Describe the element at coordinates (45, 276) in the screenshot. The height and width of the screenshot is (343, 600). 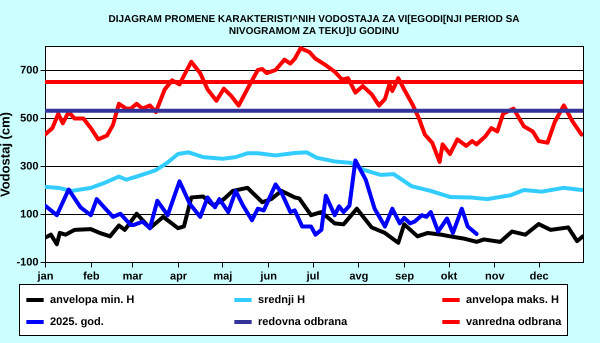
I see `x-tick-label: jan` at that location.